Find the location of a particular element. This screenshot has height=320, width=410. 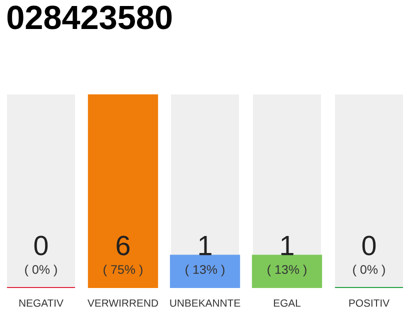

chart-title: 028423580 is located at coordinates (89, 18).